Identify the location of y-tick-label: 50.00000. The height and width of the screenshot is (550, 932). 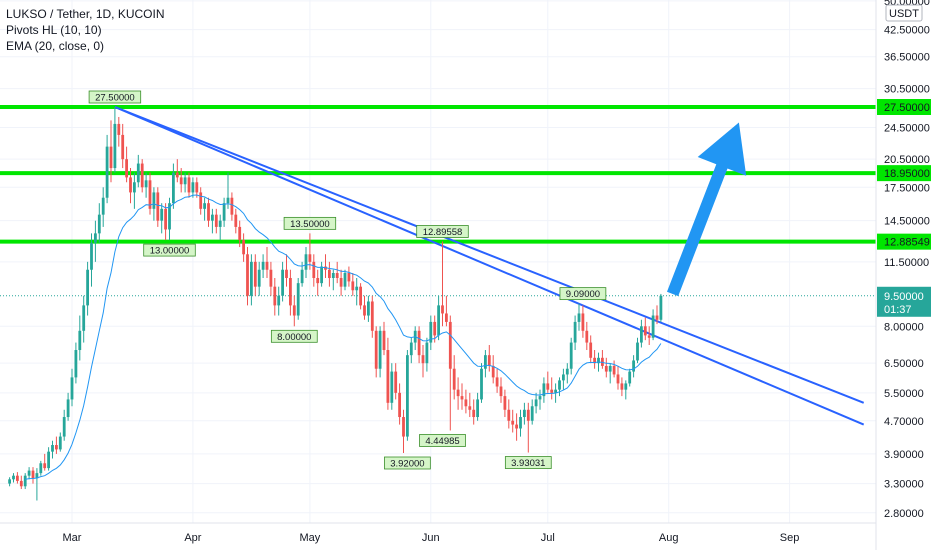
(907, 4).